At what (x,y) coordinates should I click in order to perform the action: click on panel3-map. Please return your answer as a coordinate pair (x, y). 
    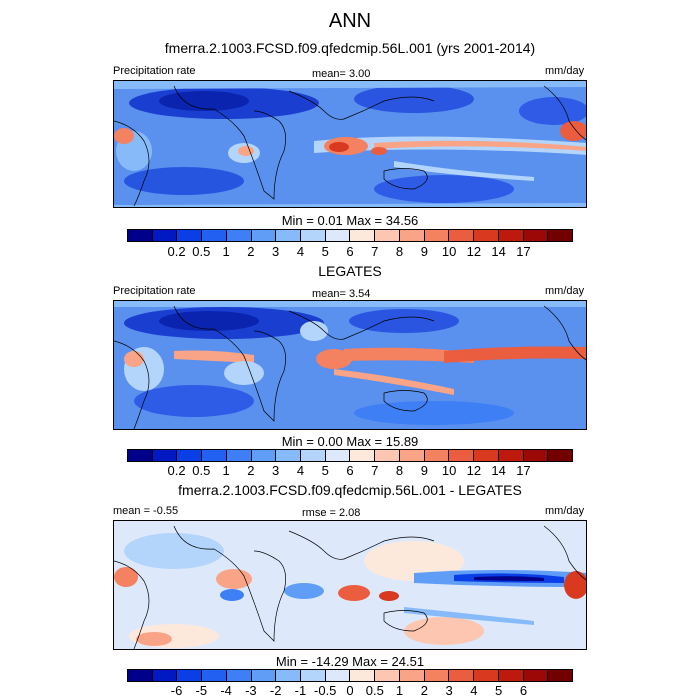
    Looking at the image, I should click on (350, 585).